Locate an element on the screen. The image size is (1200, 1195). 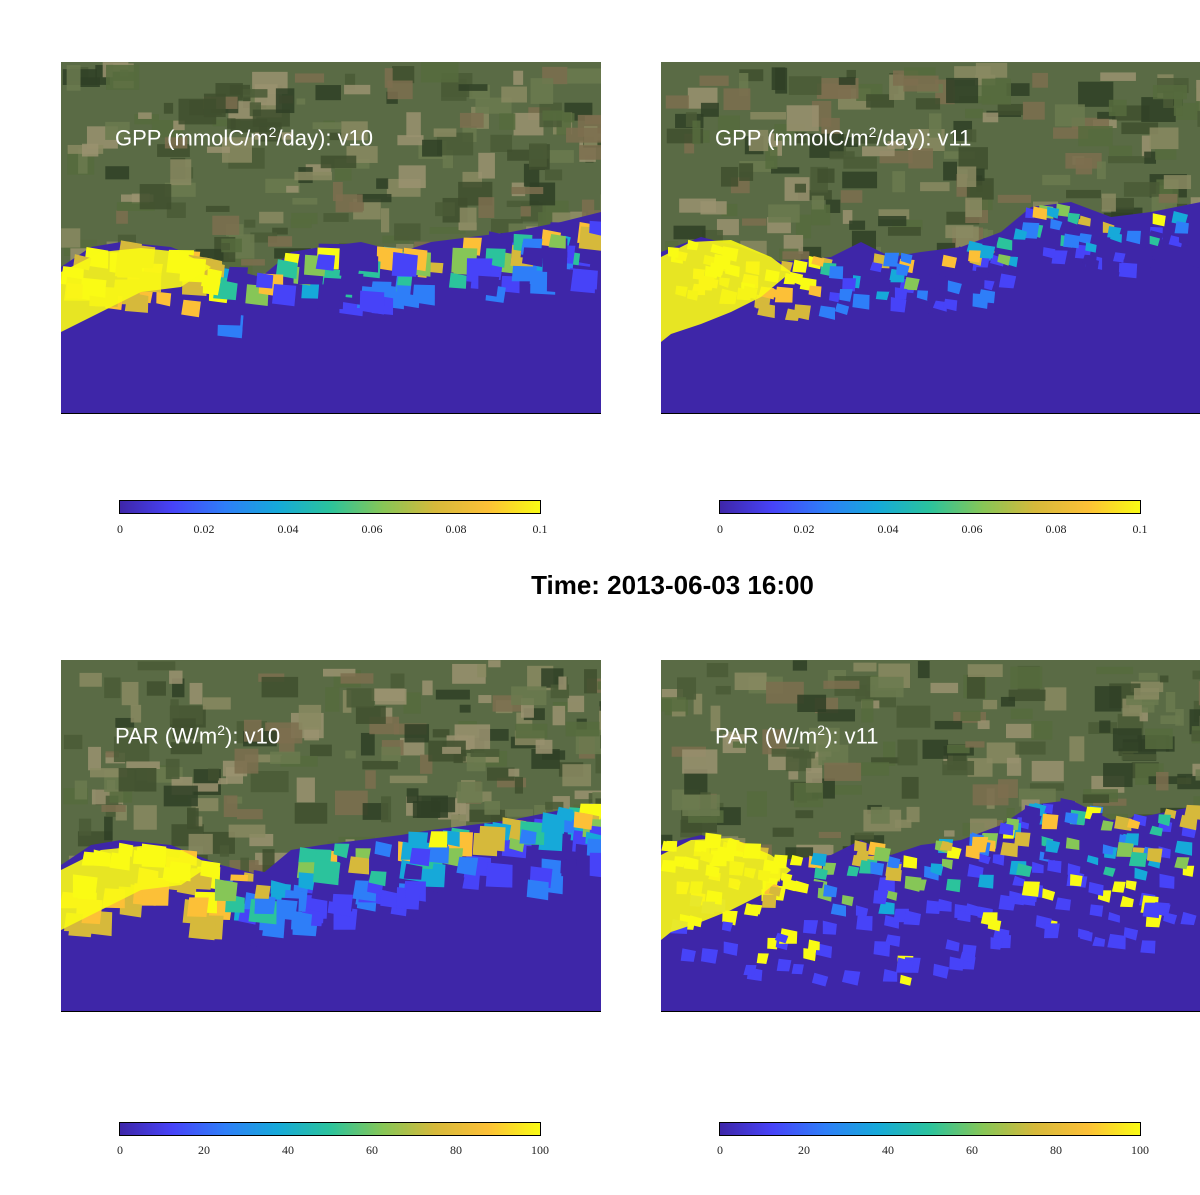
colorbar-tick-label: 20 is located at coordinates (804, 1150).